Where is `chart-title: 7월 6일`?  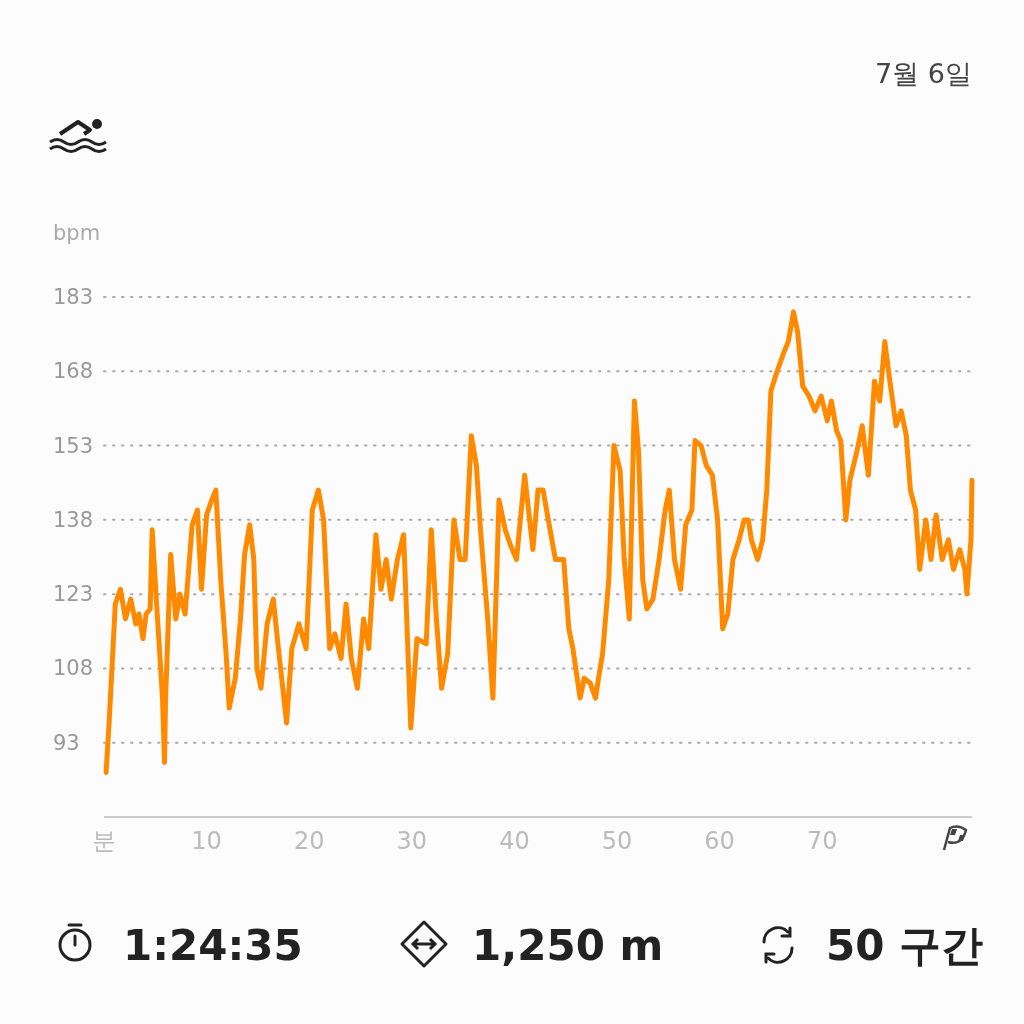
chart-title: 7월 6일 is located at coordinates (923, 73).